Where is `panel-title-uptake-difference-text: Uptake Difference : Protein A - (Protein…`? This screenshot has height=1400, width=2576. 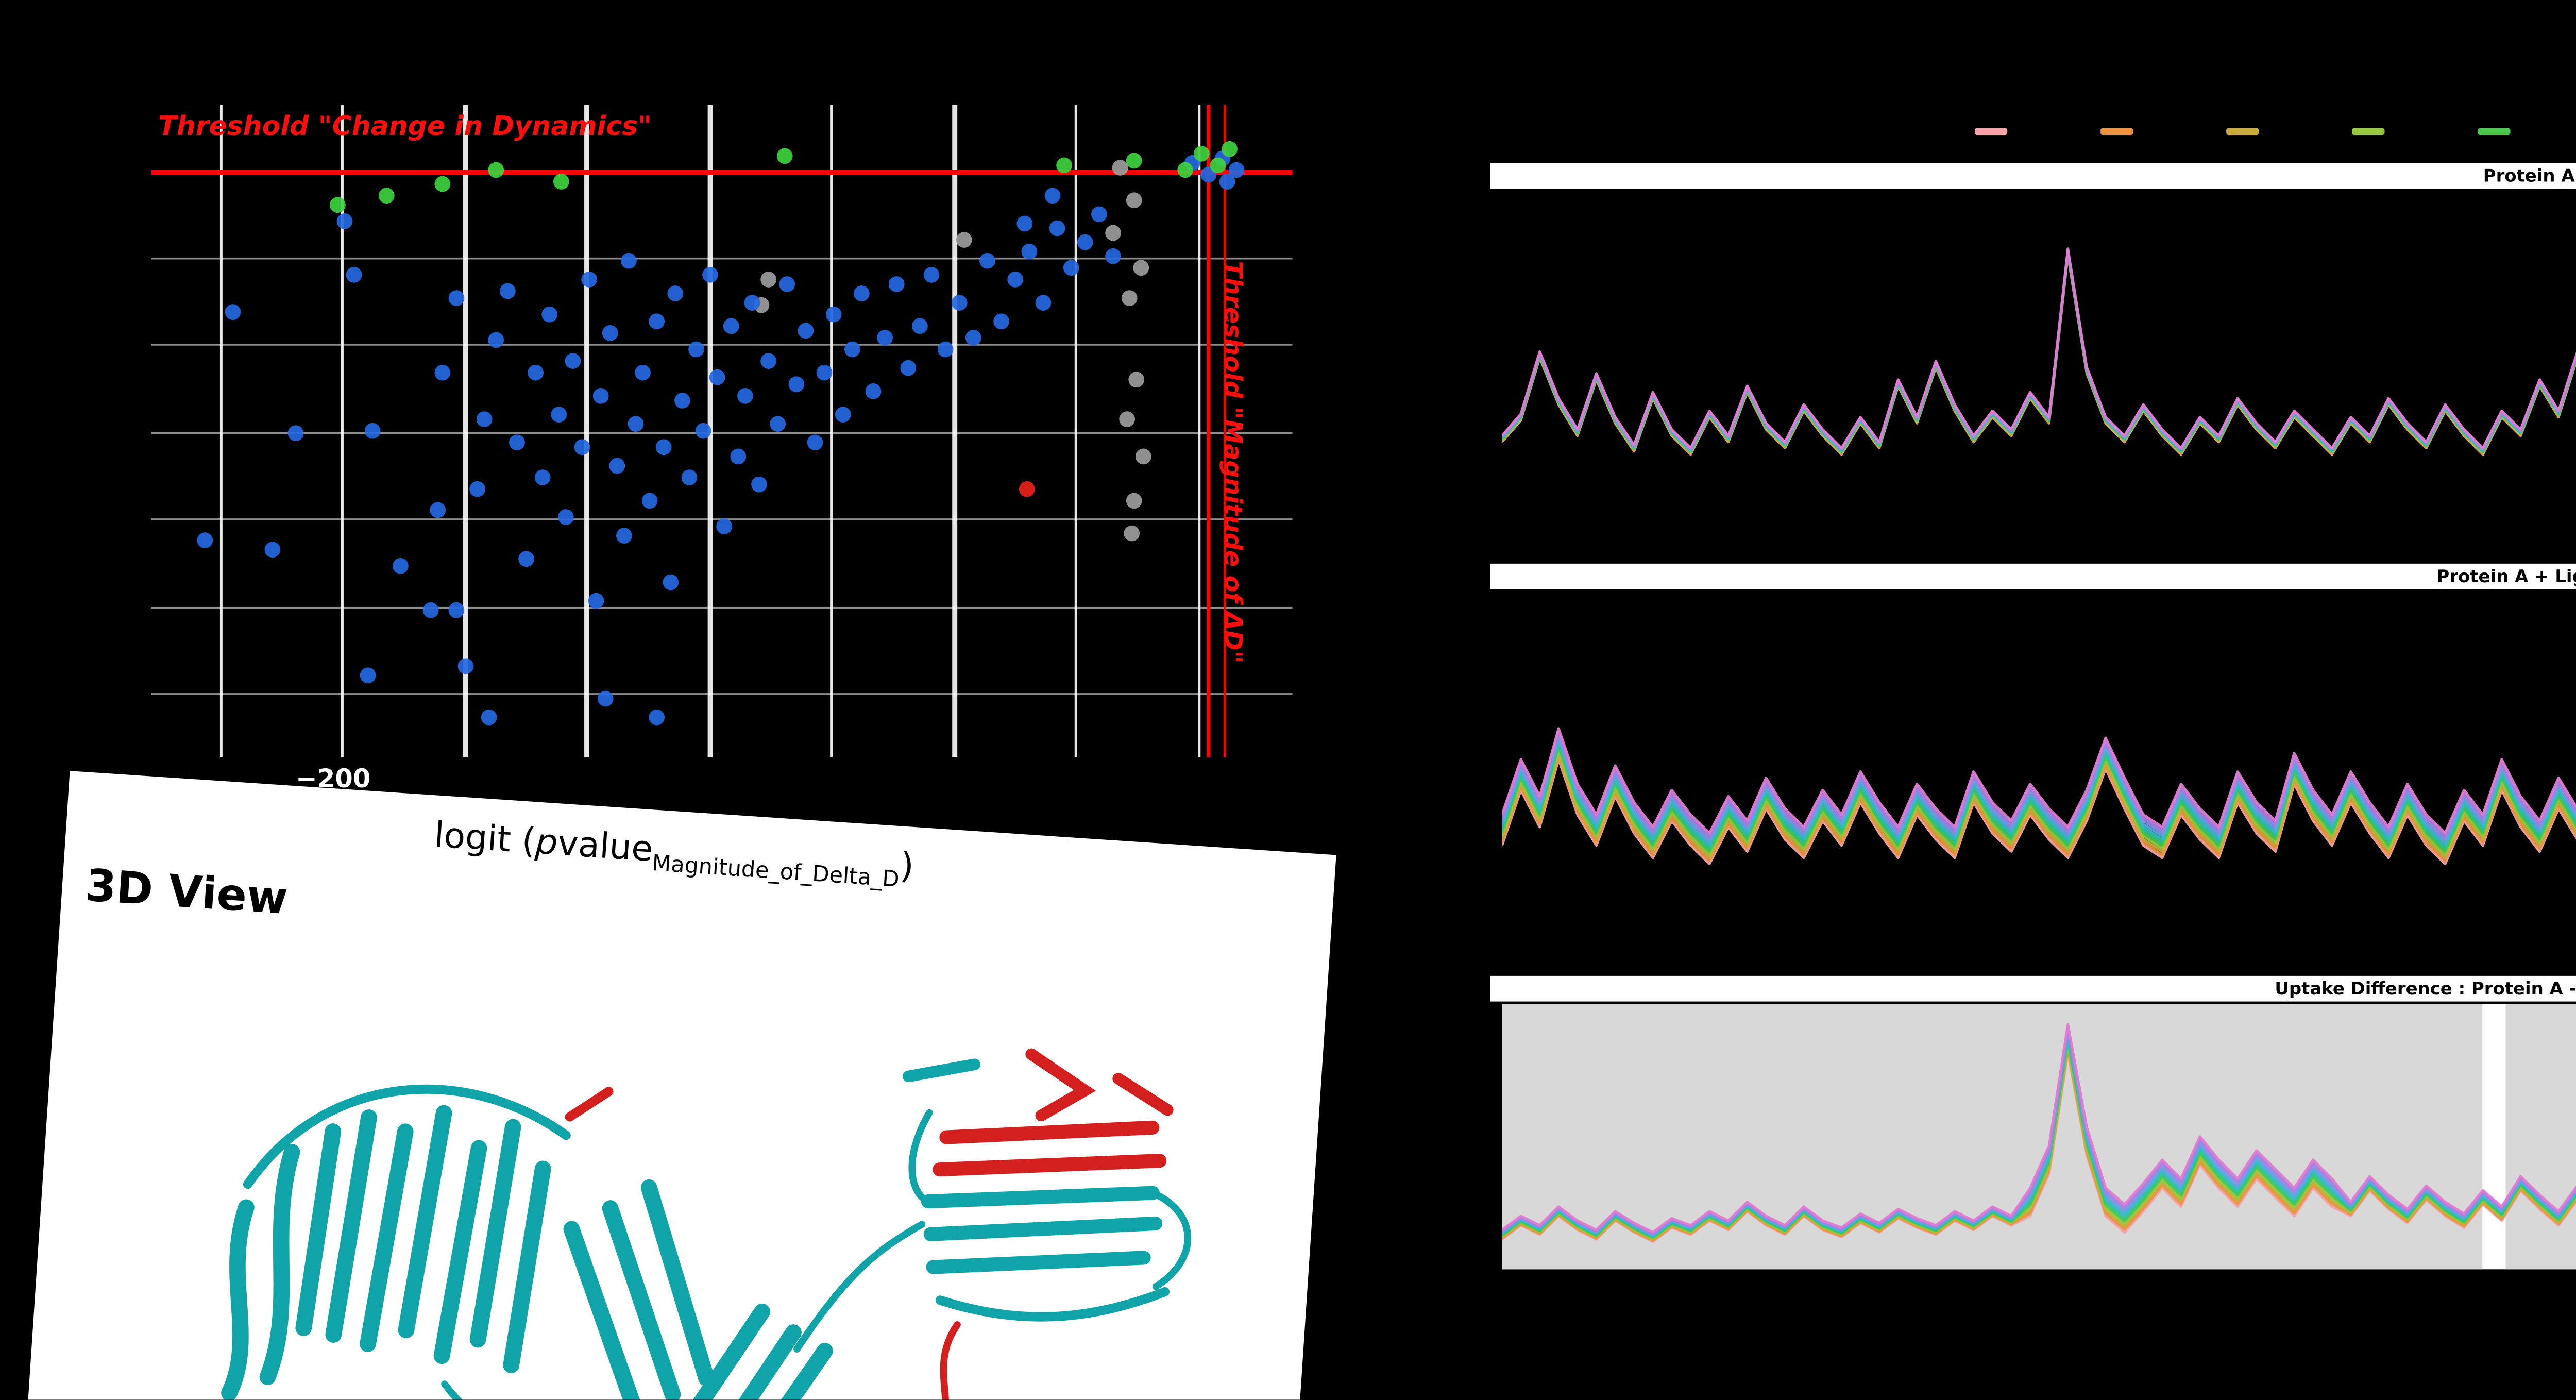 panel-title-uptake-difference-text: Uptake Difference : Protein A - (Protein… is located at coordinates (2425, 989).